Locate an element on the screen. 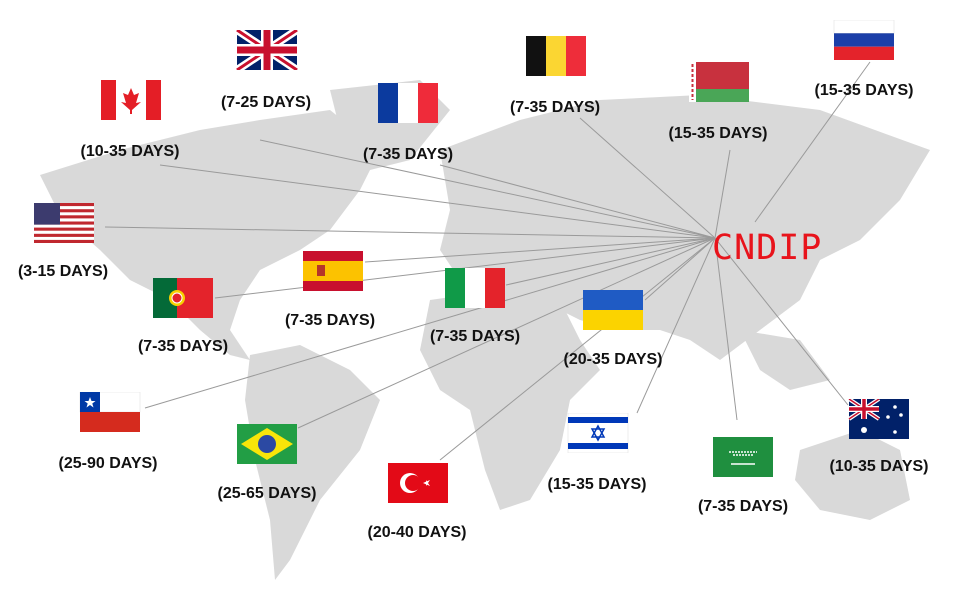 This screenshot has height=600, width=960. saudi-shipping-time: (7-35 DAYS) is located at coordinates (743, 506).